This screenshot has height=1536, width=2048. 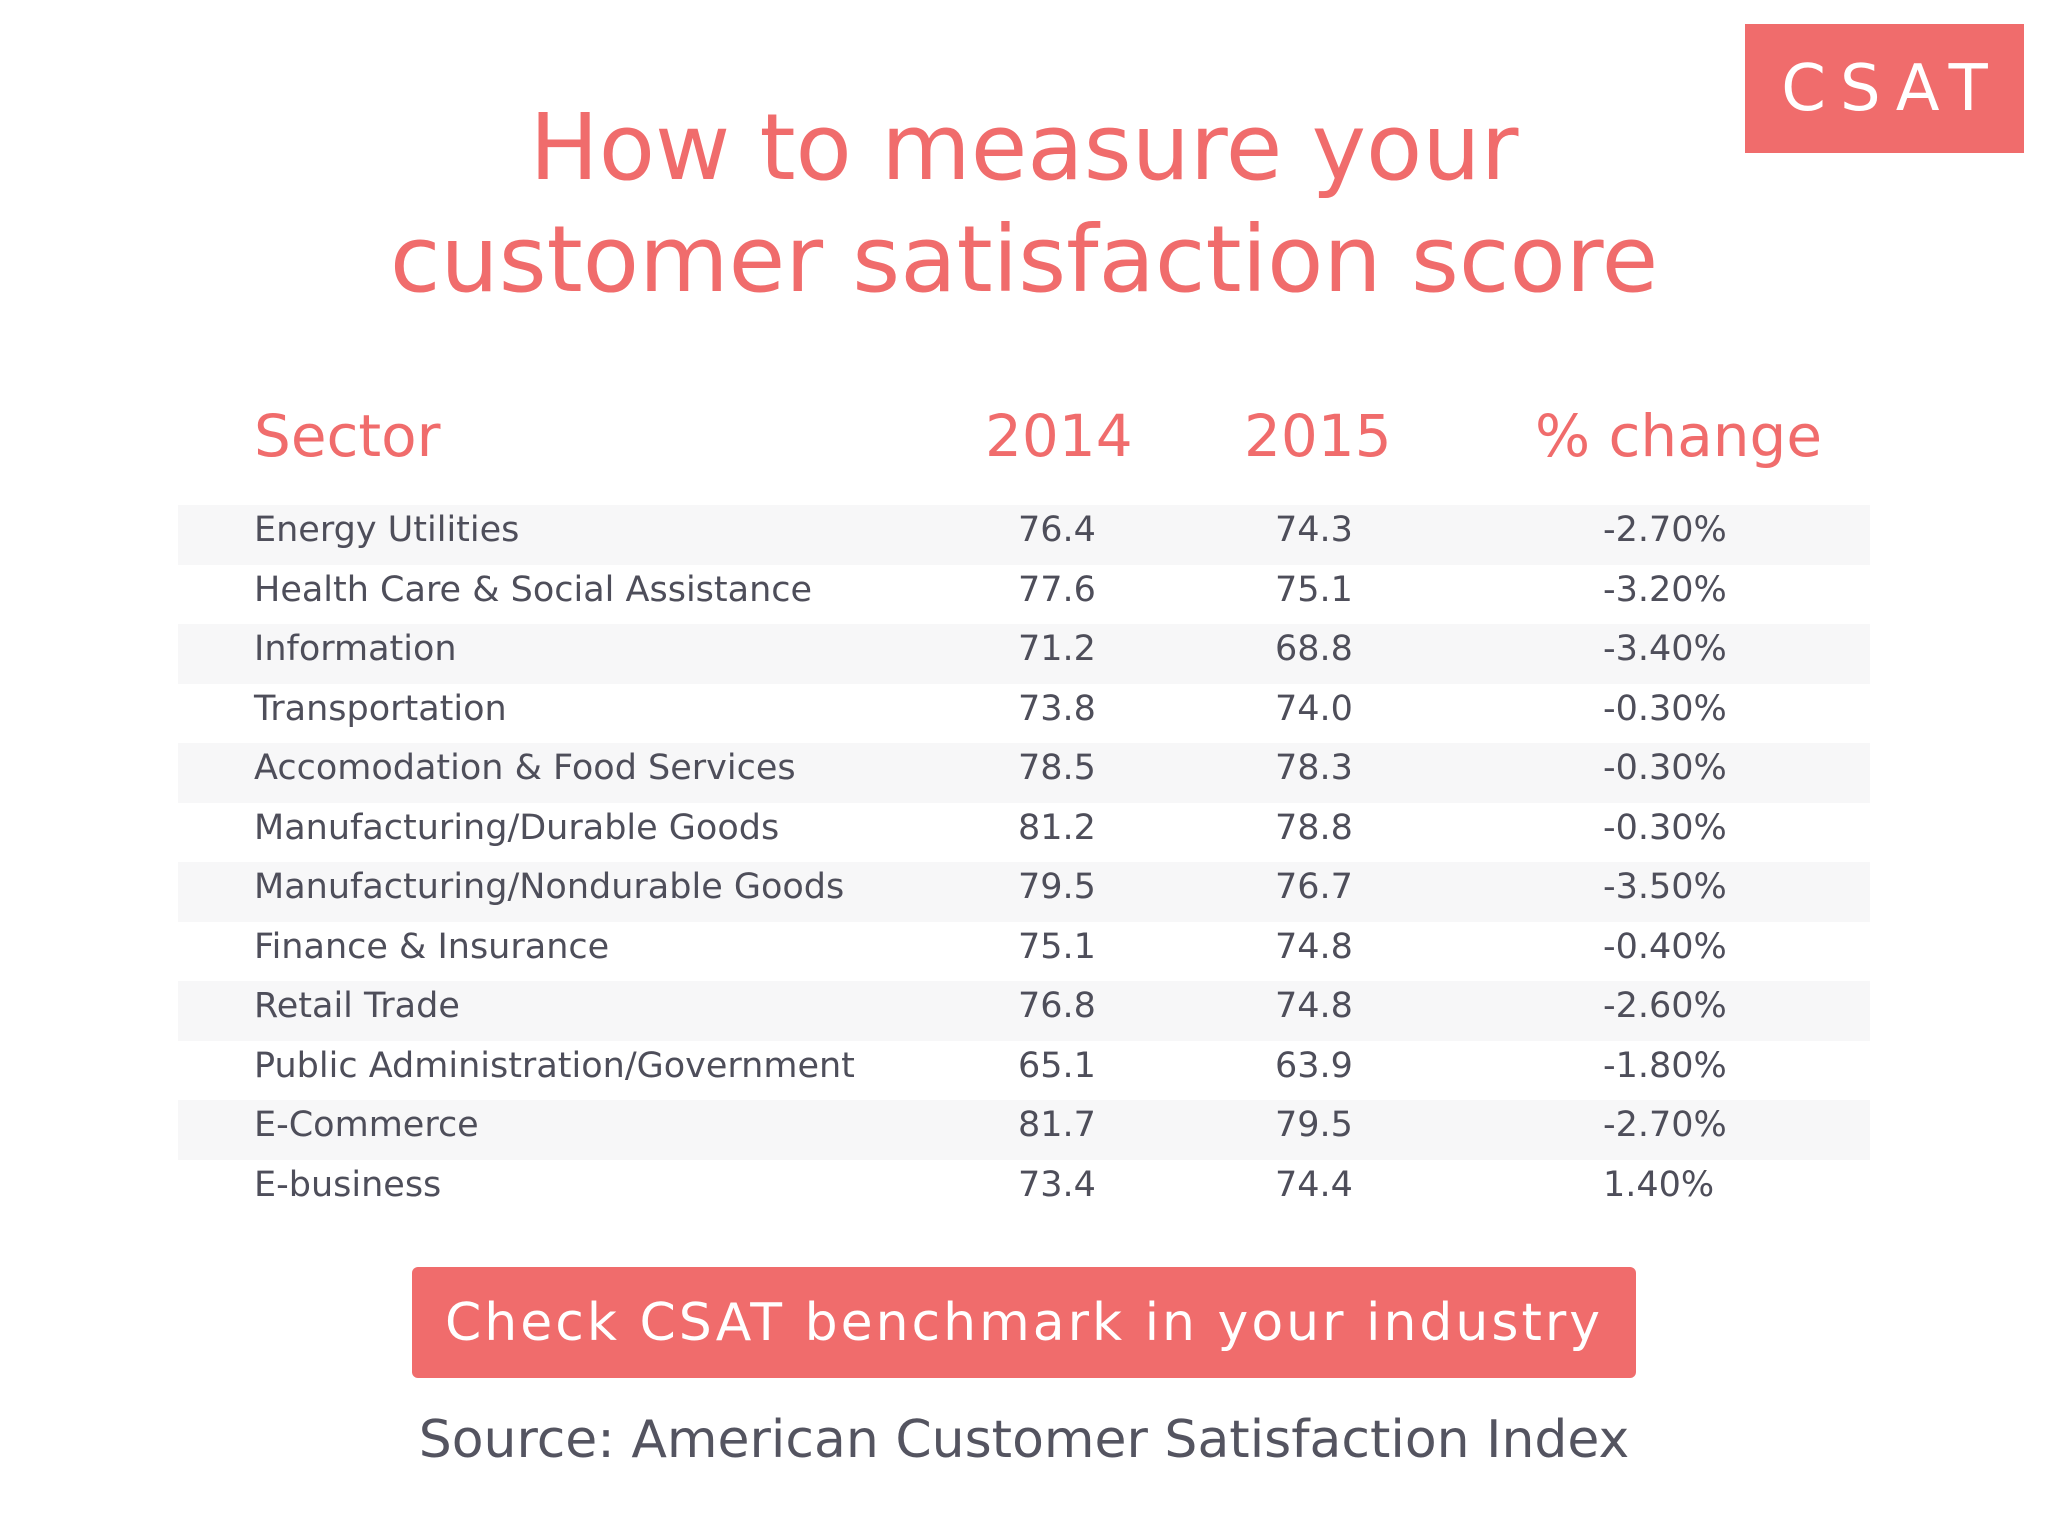 What do you see at coordinates (1884, 88) in the screenshot?
I see `csat-badge: CSAT` at bounding box center [1884, 88].